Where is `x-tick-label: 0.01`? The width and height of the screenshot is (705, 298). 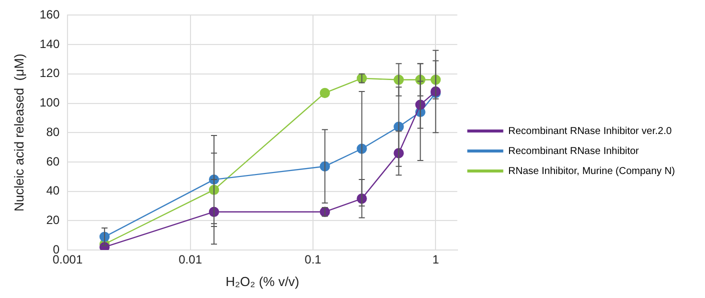 x-tick-label: 0.01 is located at coordinates (190, 259).